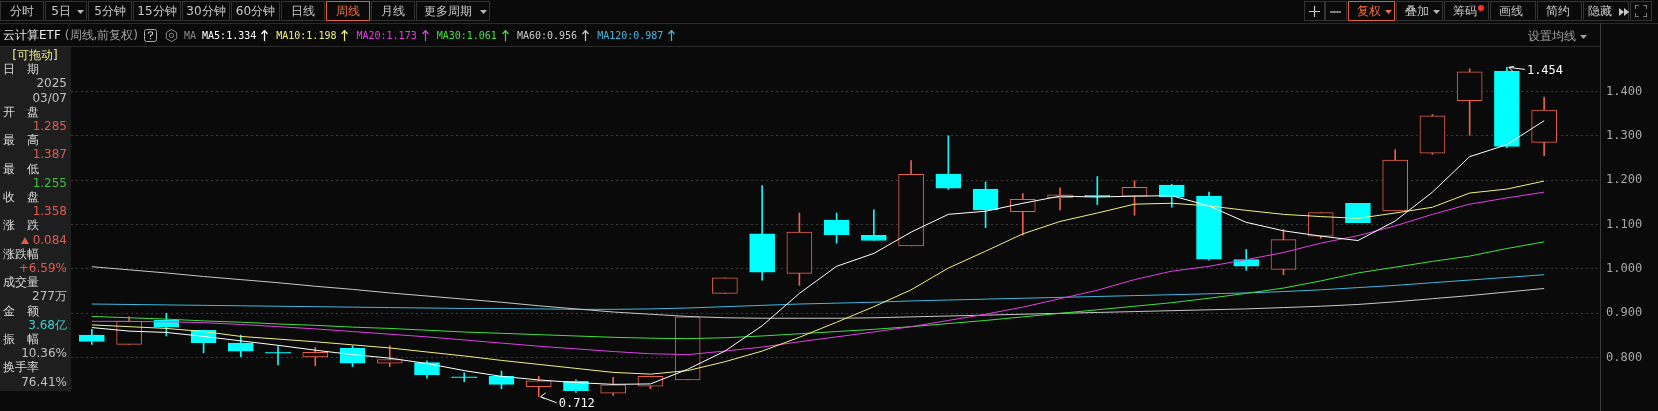 The width and height of the screenshot is (1658, 411). What do you see at coordinates (42, 268) in the screenshot?
I see `text: +6.59%` at bounding box center [42, 268].